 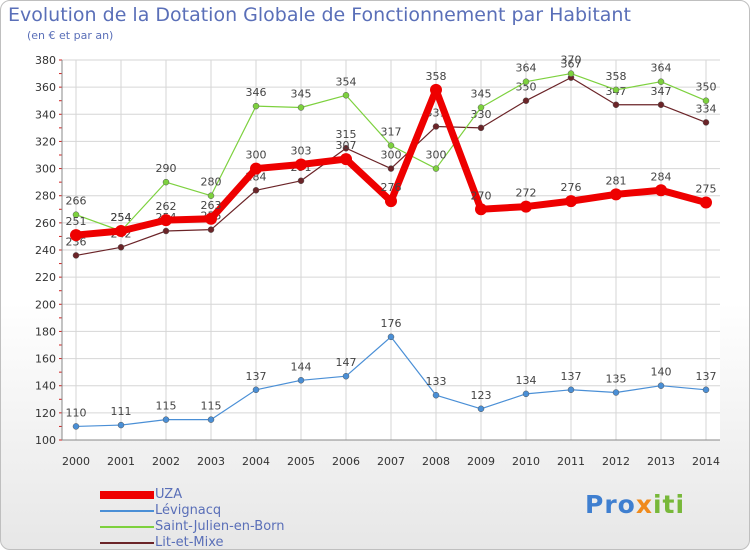 I want to click on data-label-levignacq: 140, so click(x=661, y=372).